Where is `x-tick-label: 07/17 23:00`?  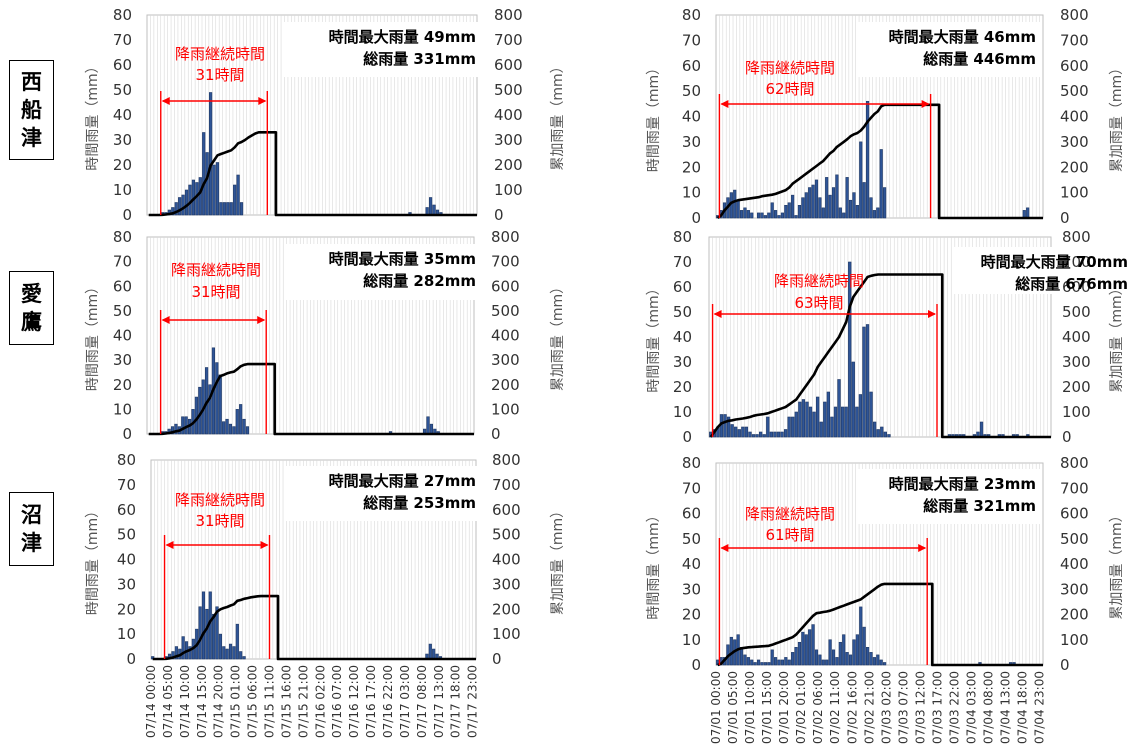 x-tick-label: 07/17 23:00 is located at coordinates (473, 701).